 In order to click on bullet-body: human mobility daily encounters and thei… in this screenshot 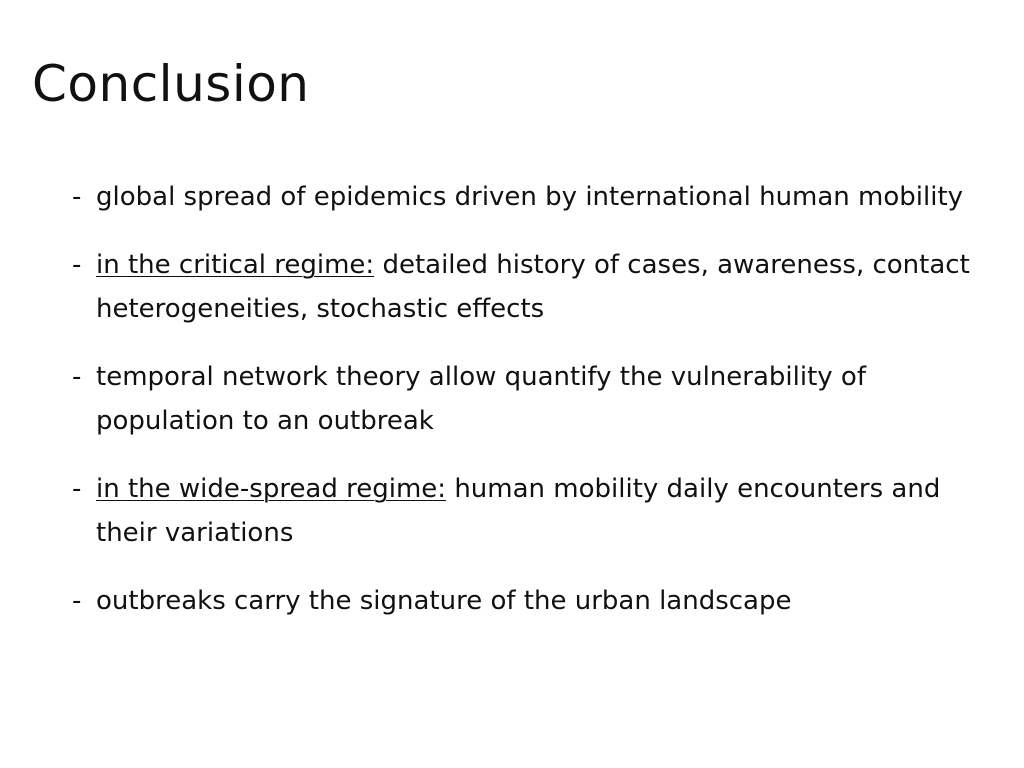, I will do `click(518, 511)`.